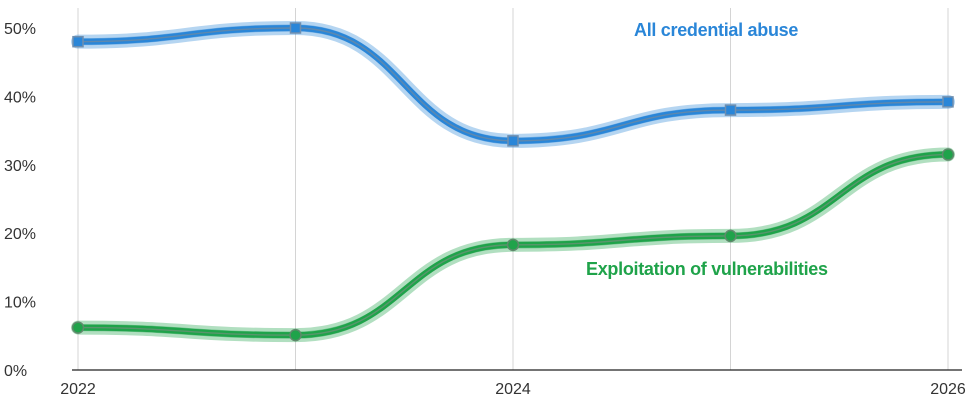 This screenshot has width=971, height=400. I want to click on x-tick-label: 2024, so click(513, 389).